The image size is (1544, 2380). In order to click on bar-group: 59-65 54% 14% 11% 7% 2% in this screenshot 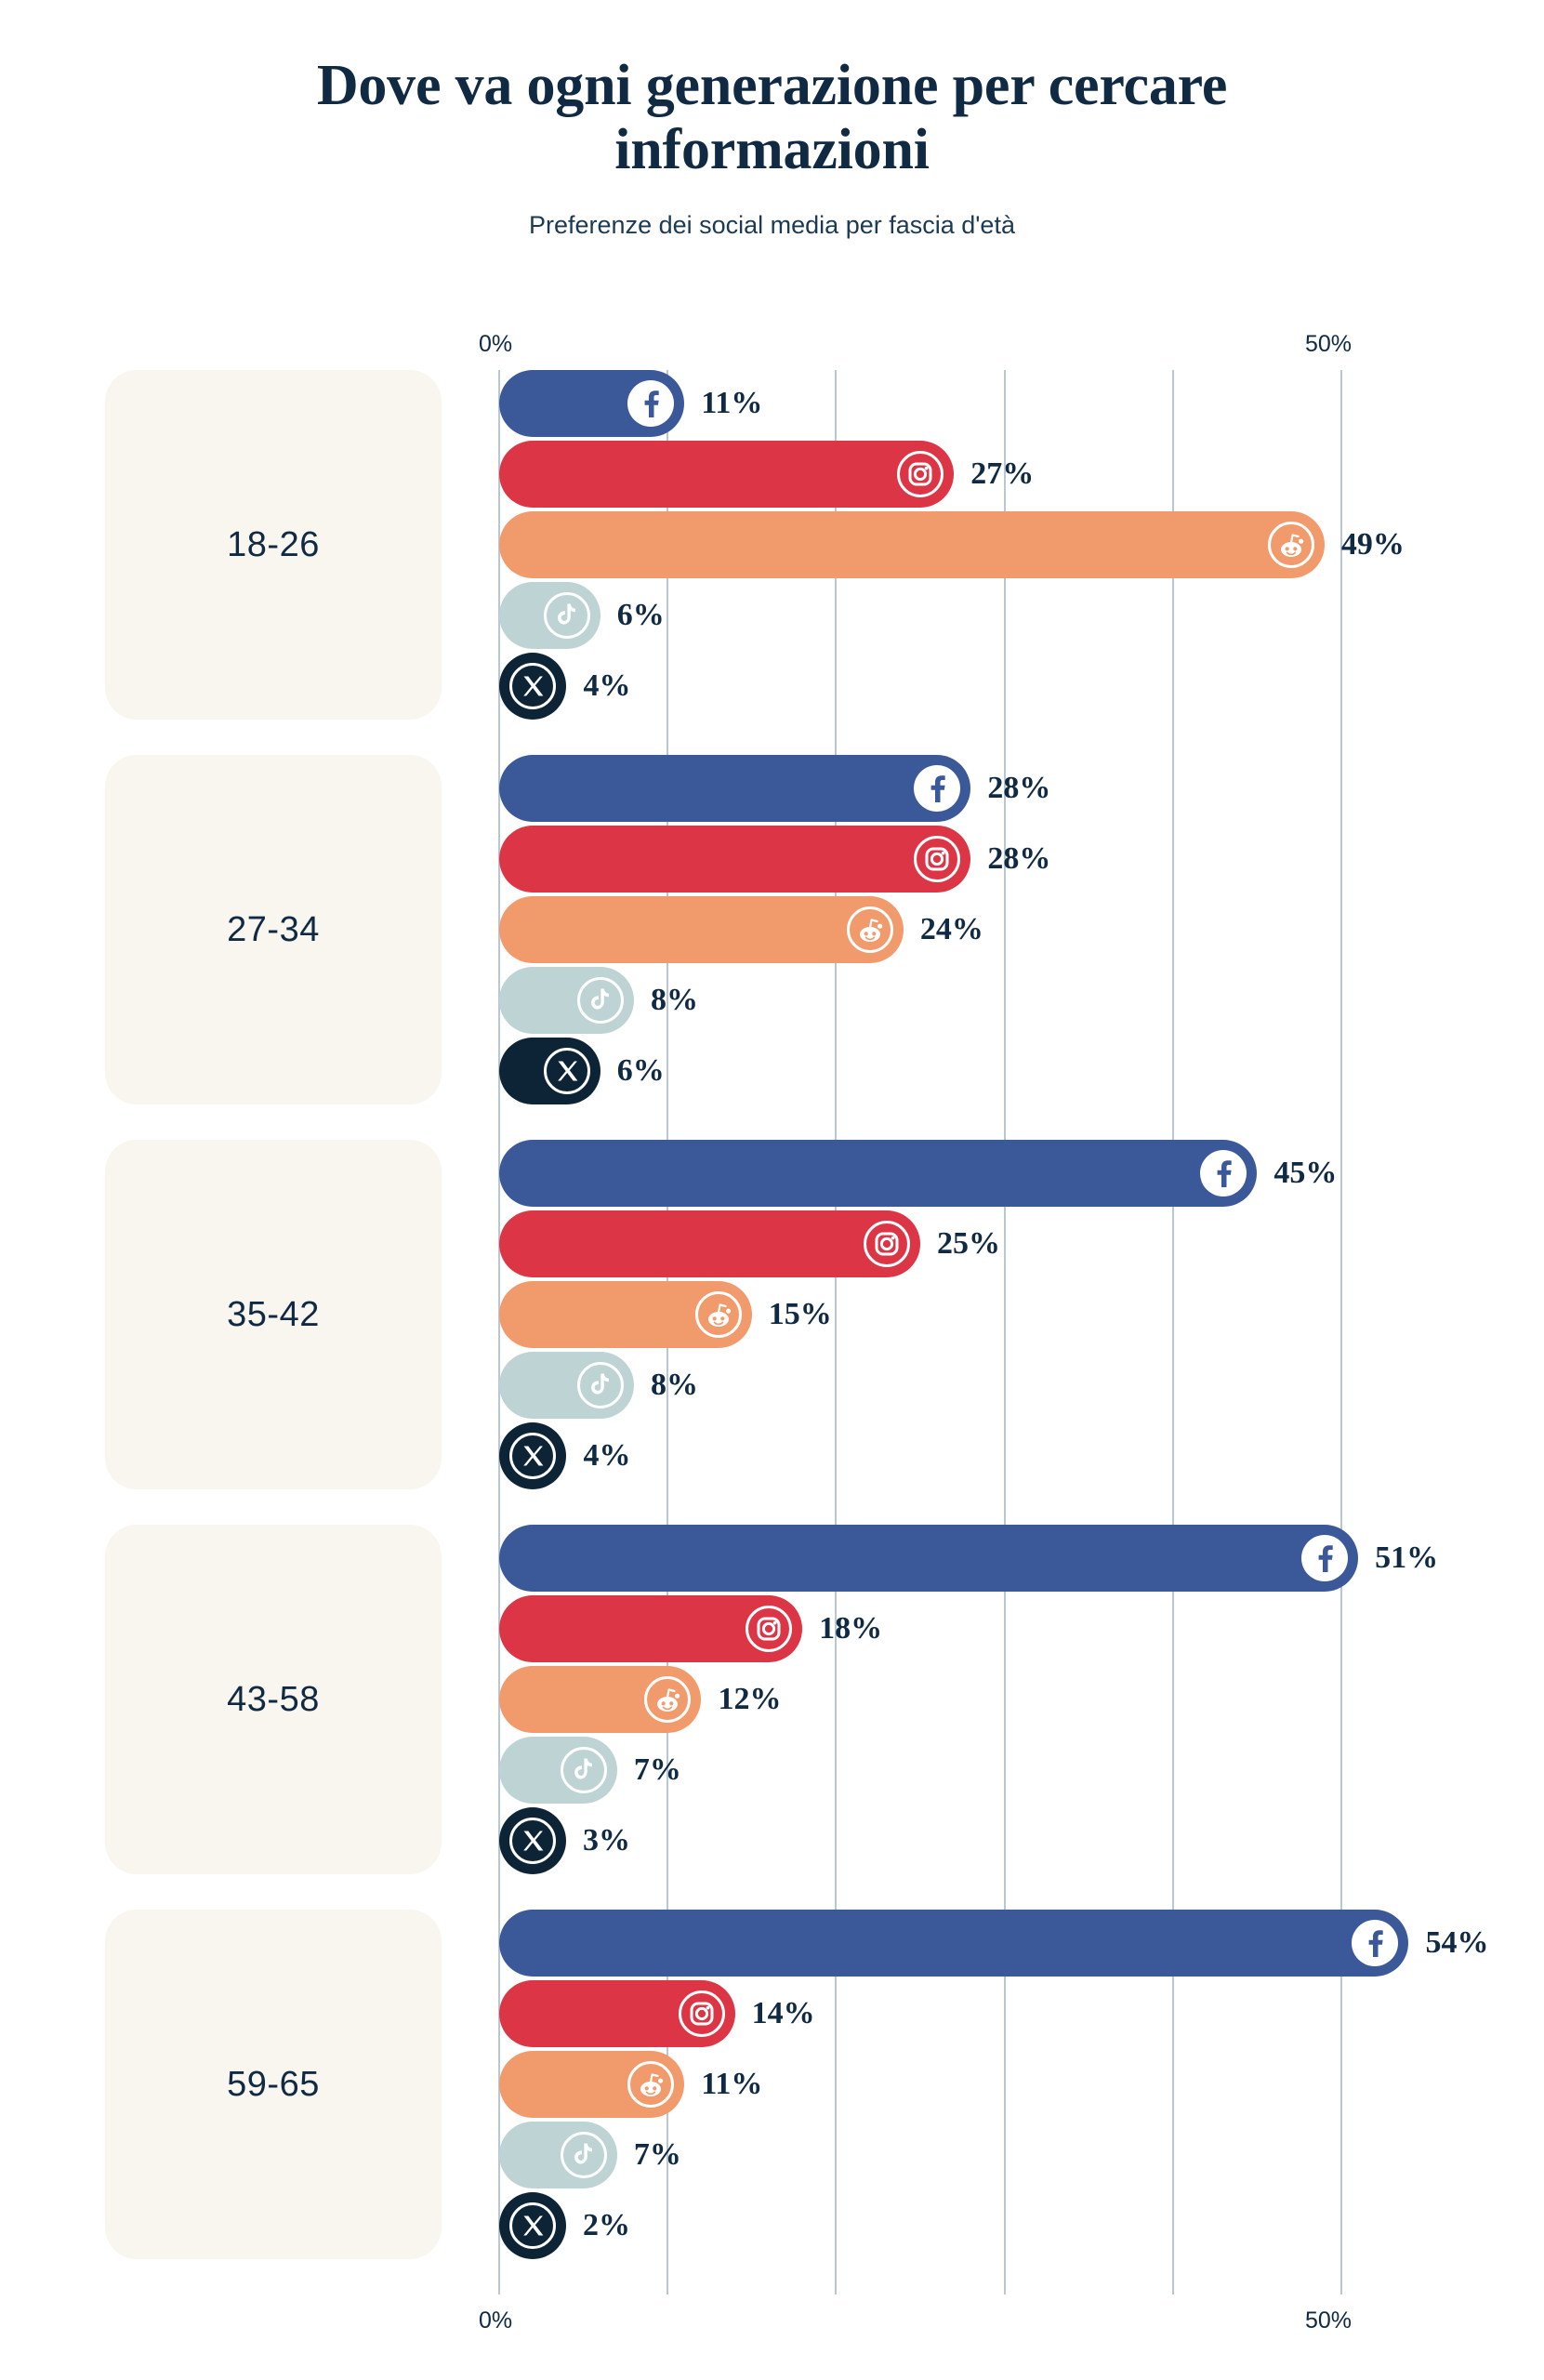, I will do `click(772, 2084)`.